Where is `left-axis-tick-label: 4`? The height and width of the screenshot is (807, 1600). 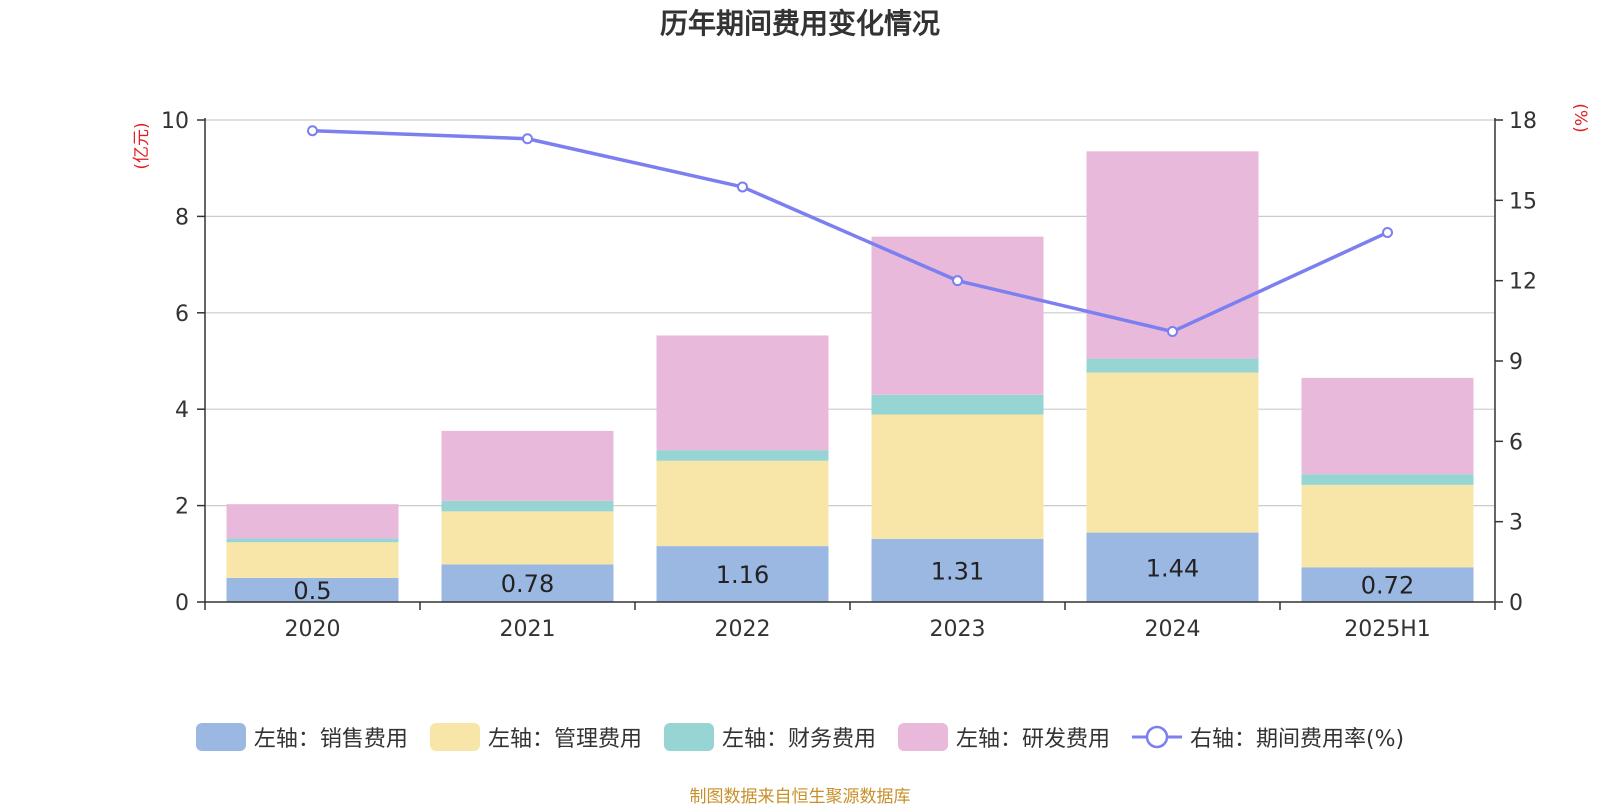 left-axis-tick-label: 4 is located at coordinates (182, 410).